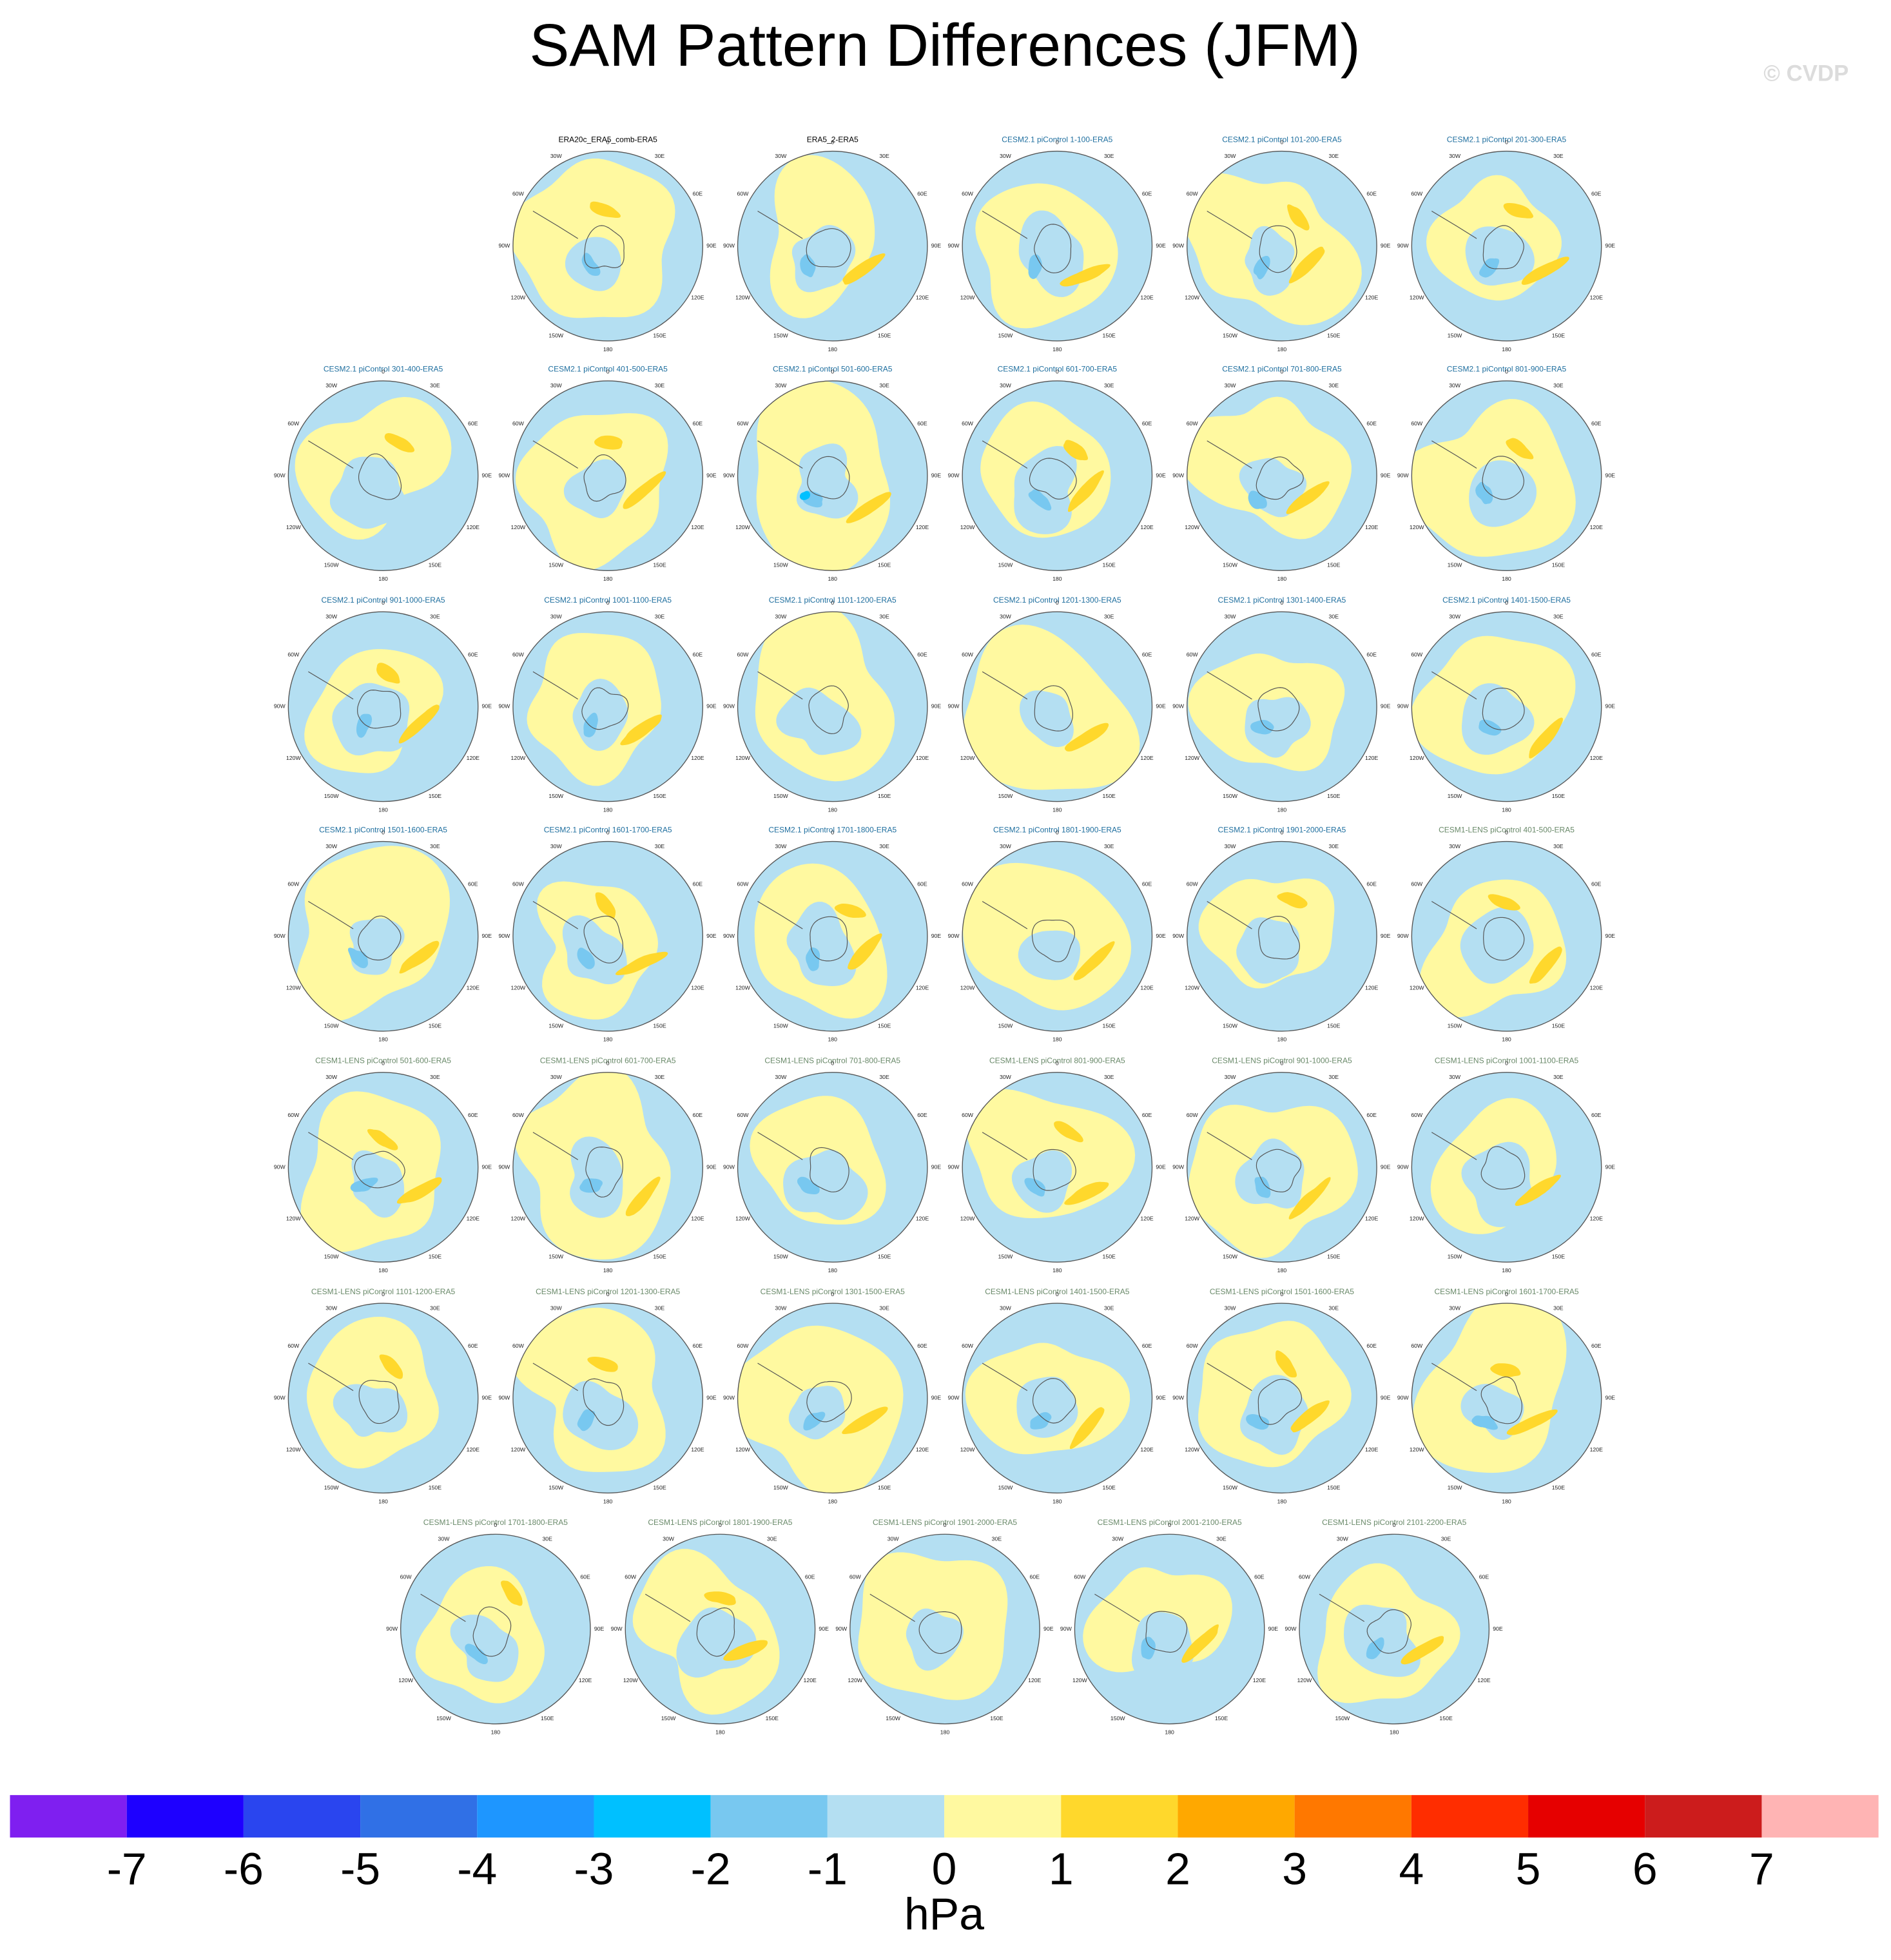  Describe the element at coordinates (828, 1869) in the screenshot. I see `colorbar-tick-label: -1` at that location.